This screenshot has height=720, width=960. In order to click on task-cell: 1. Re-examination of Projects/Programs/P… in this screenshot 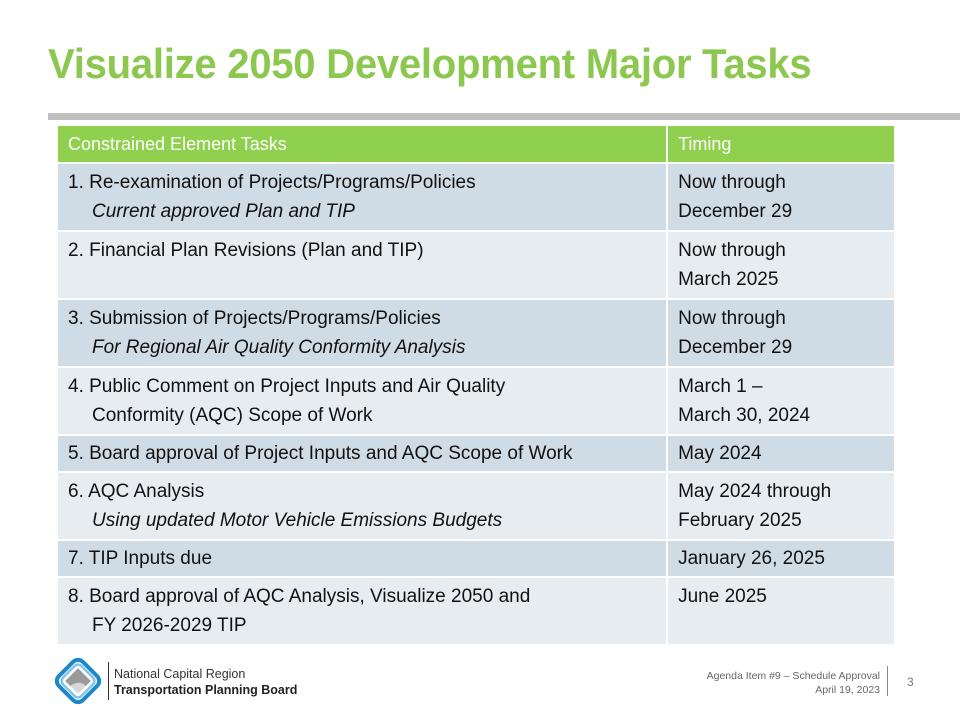, I will do `click(362, 197)`.